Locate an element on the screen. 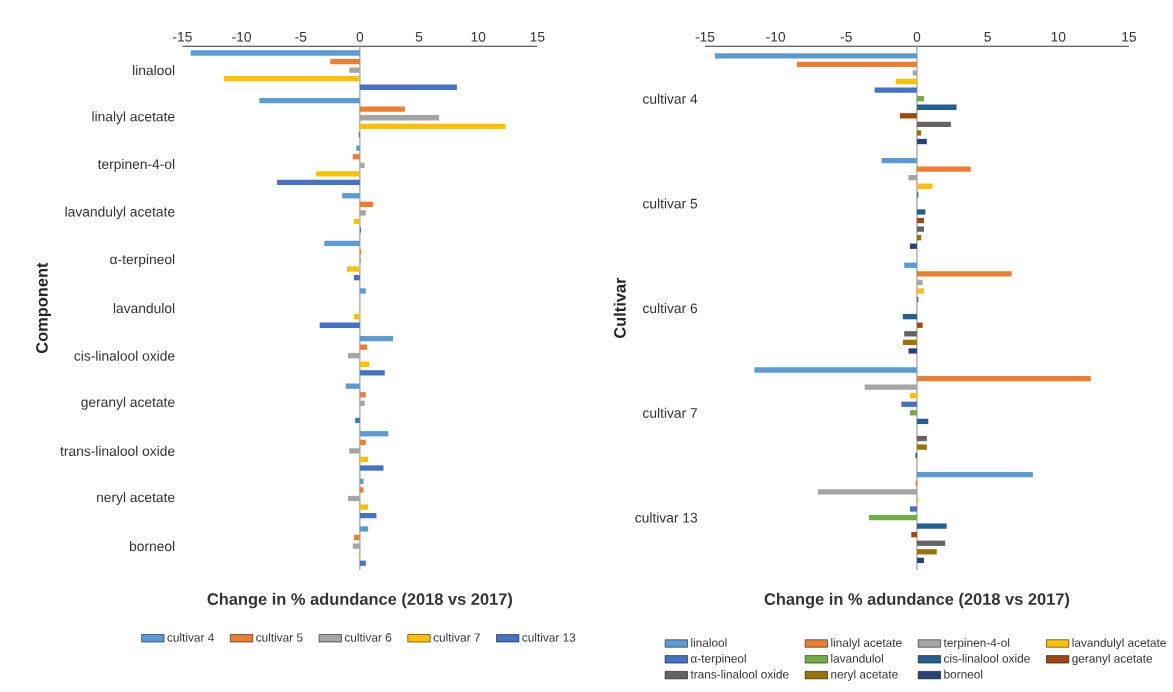 This screenshot has width=1173, height=692. y-tick-label: cultivar 4 is located at coordinates (670, 98).